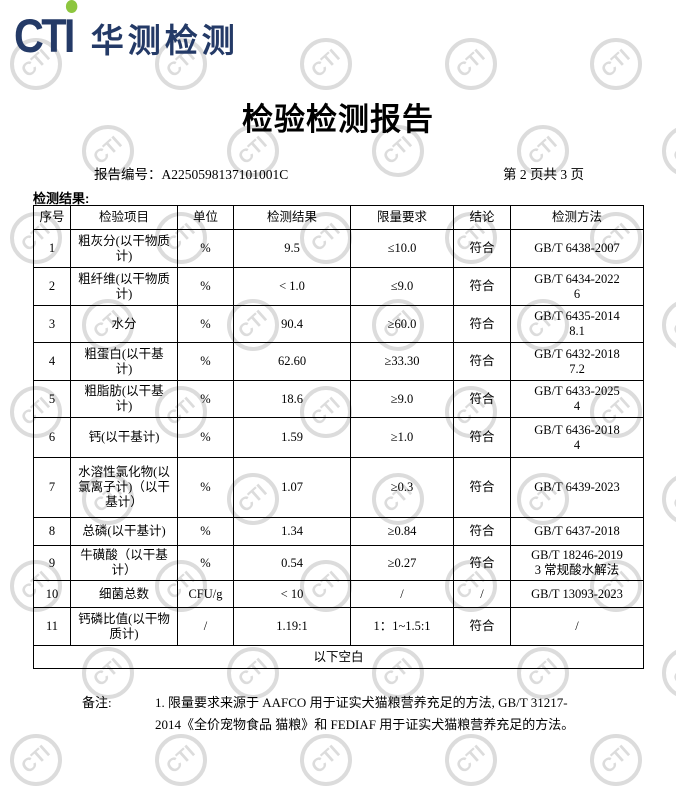 The width and height of the screenshot is (676, 809). I want to click on test-result-cell: 0.54, so click(292, 563).